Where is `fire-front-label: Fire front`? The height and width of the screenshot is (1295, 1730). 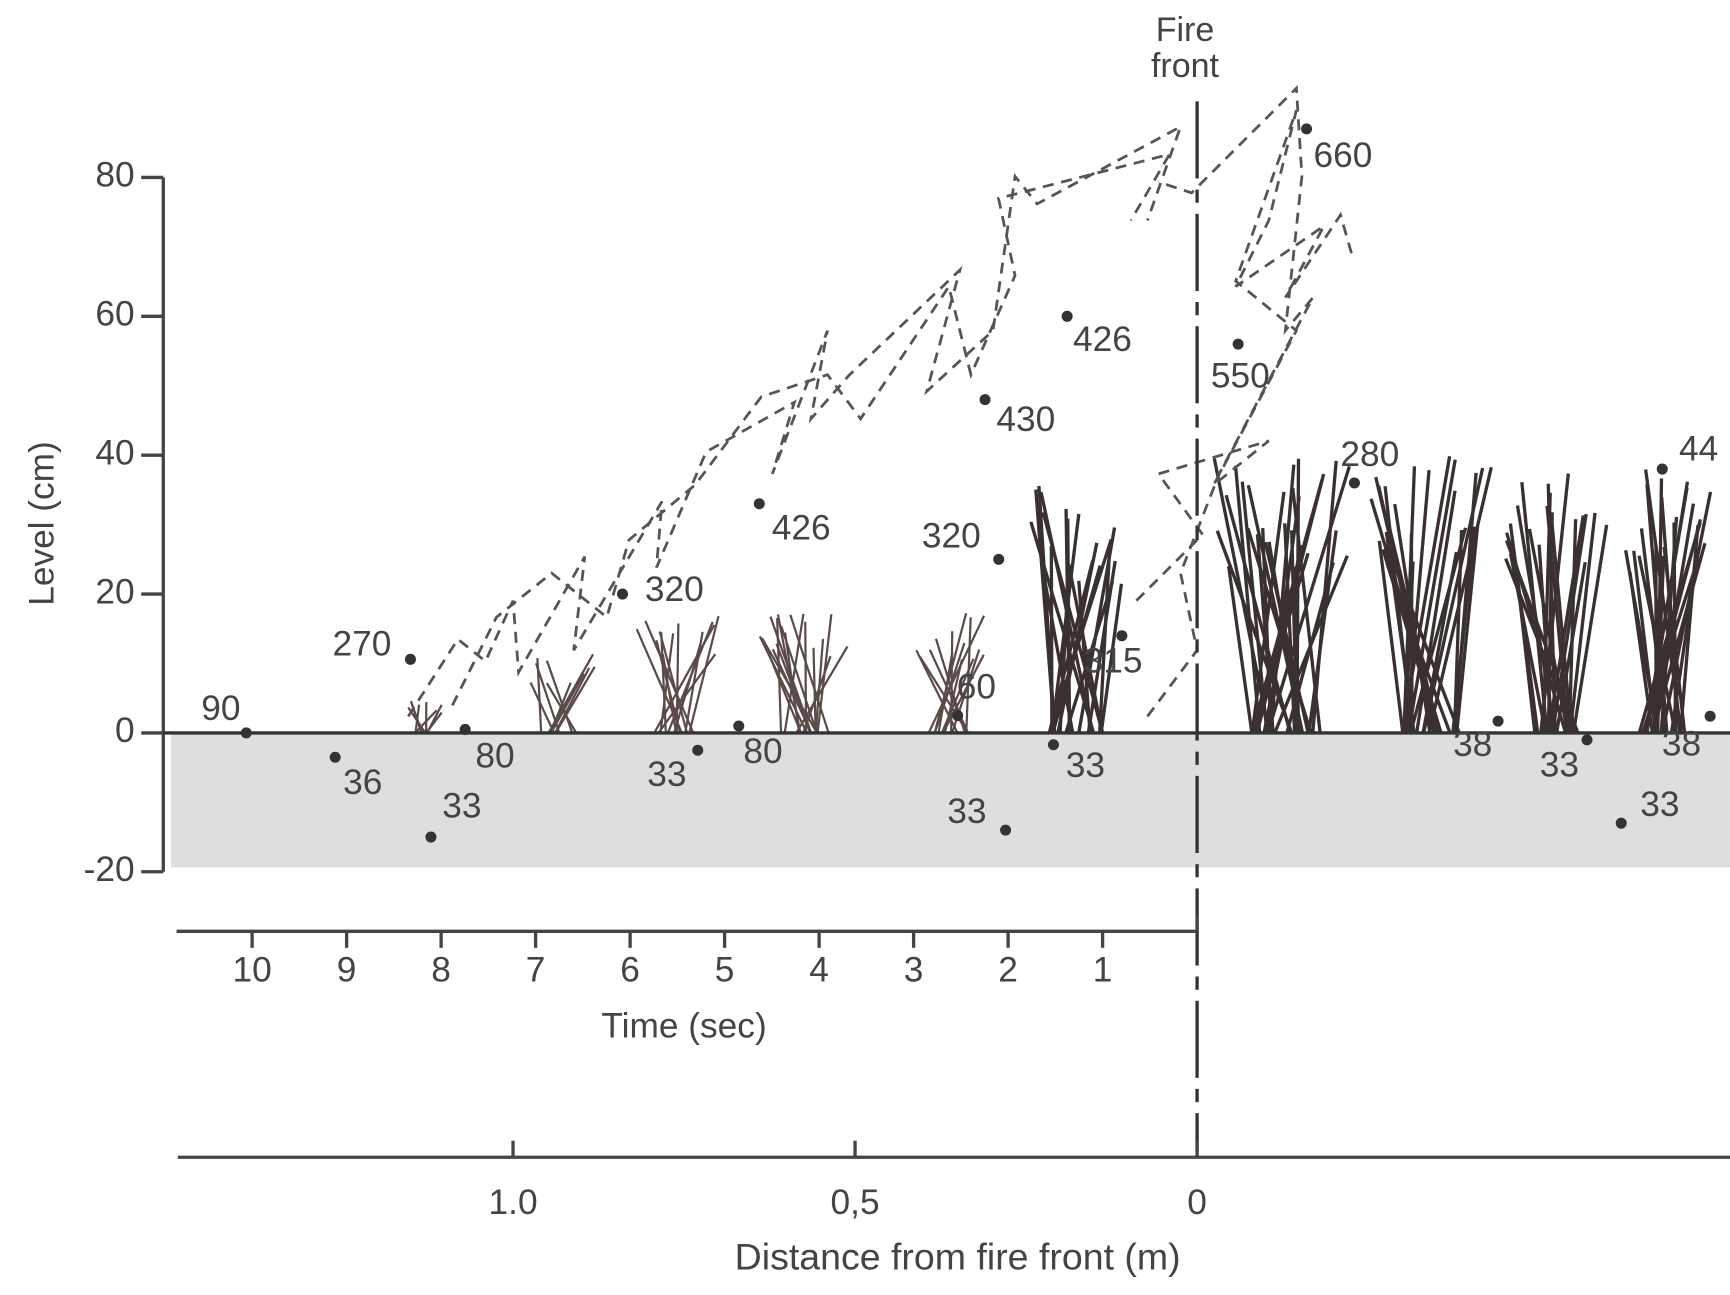 fire-front-label: Fire front is located at coordinates (1185, 48).